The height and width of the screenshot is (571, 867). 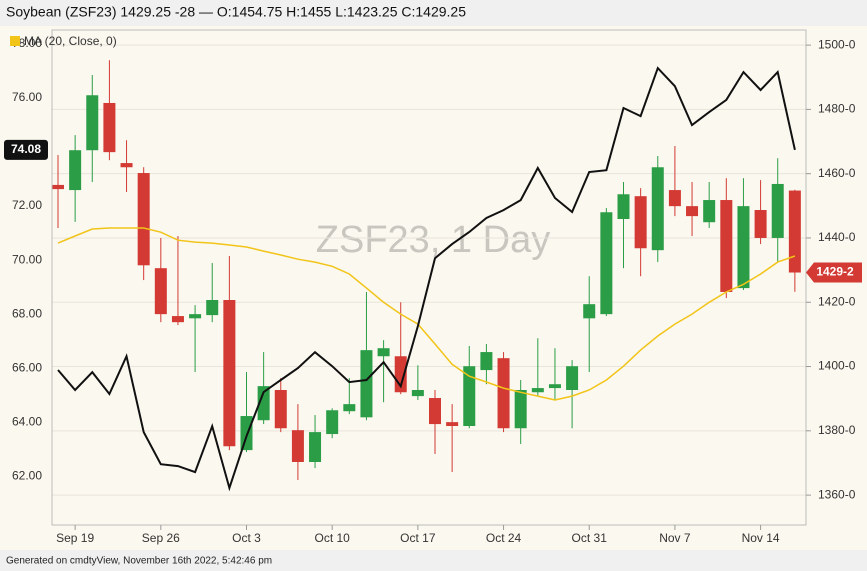 I want to click on last-price-label: 1429-2, so click(x=835, y=272).